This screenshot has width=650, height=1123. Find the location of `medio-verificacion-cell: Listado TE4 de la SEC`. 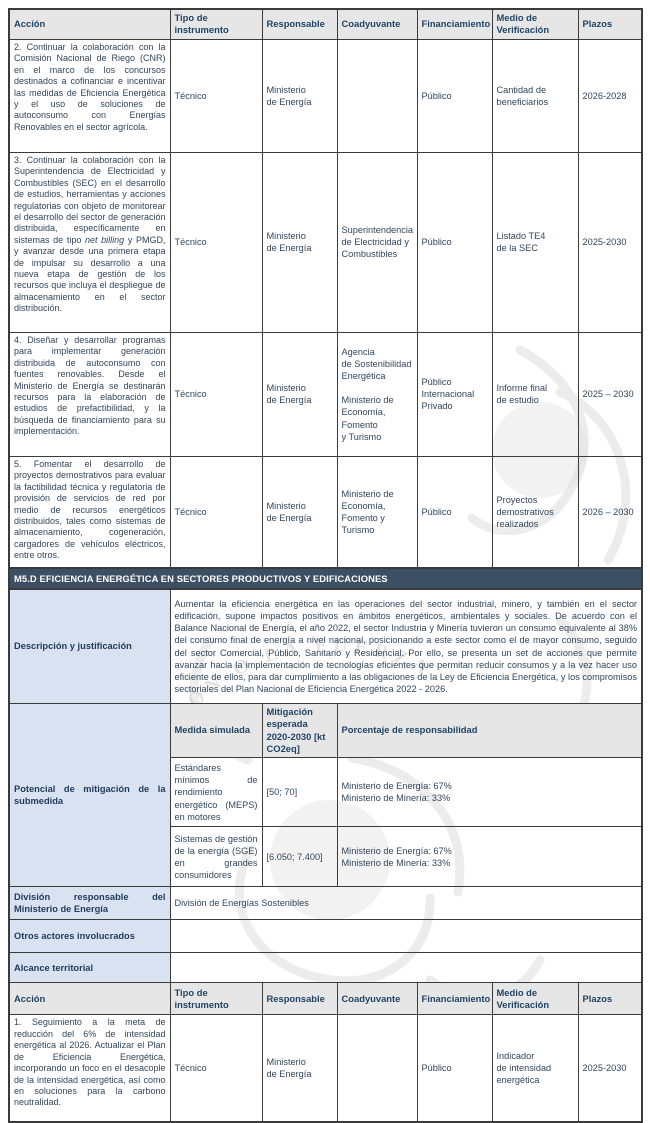

medio-verificacion-cell: Listado TE4 de la SEC is located at coordinates (535, 242).